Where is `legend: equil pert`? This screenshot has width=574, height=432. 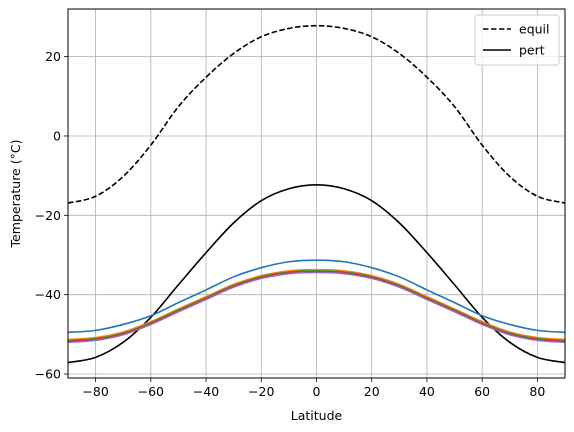
legend: equil pert is located at coordinates (517, 40).